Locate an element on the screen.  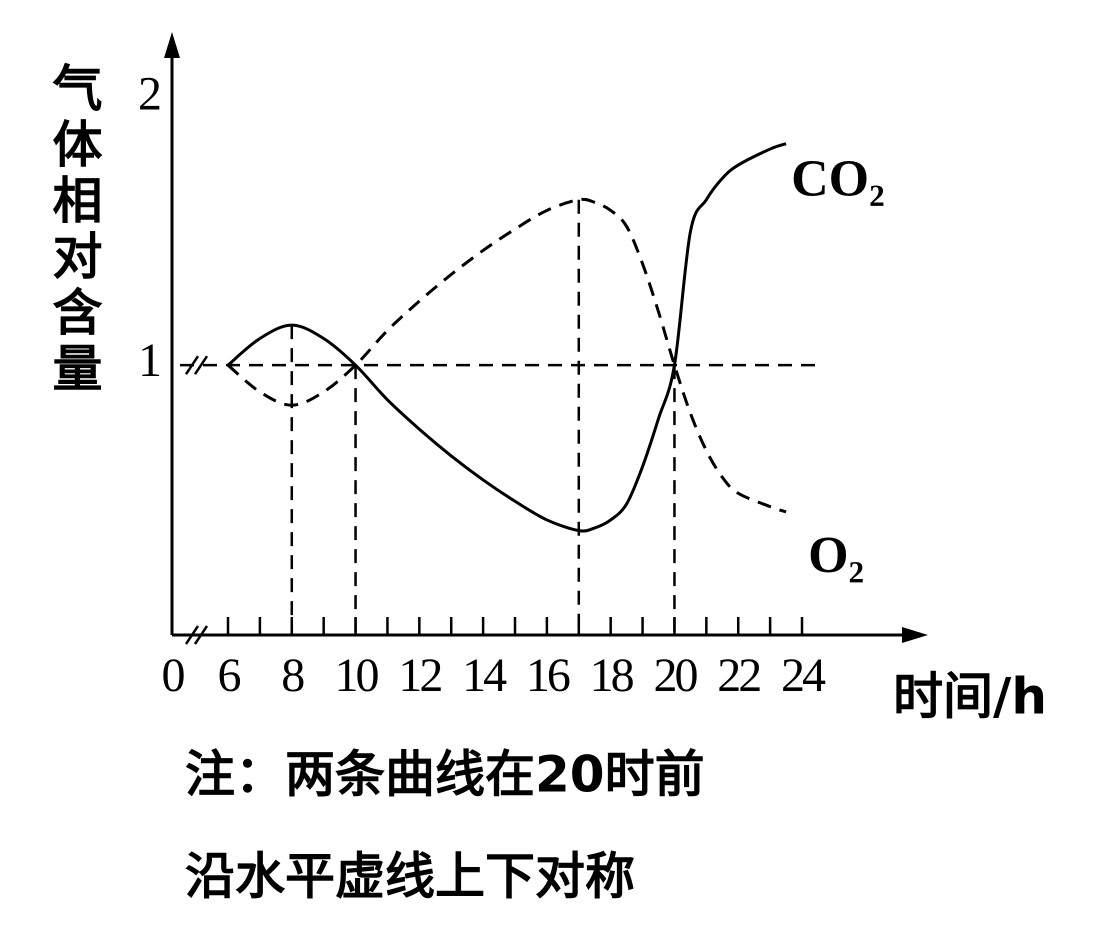
x-axis-label: 时间/h is located at coordinates (970, 697).